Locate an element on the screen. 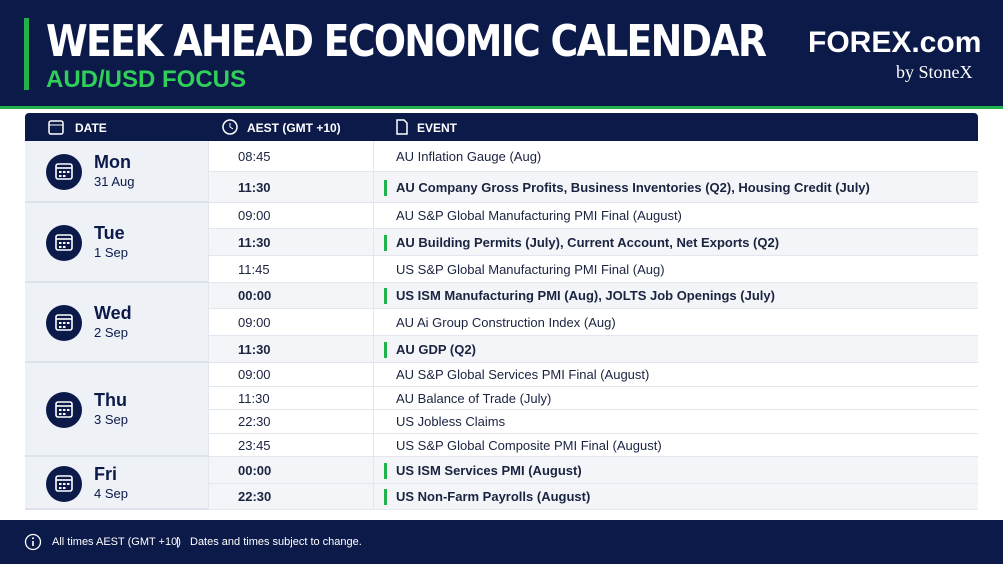 The width and height of the screenshot is (1003, 564). day: Fri is located at coordinates (106, 473).